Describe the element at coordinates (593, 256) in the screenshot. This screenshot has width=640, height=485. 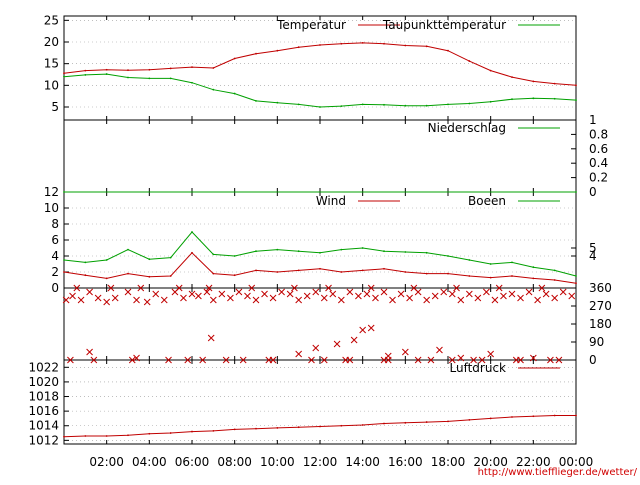
I see `ytick-right-label-3-1: 4` at that location.